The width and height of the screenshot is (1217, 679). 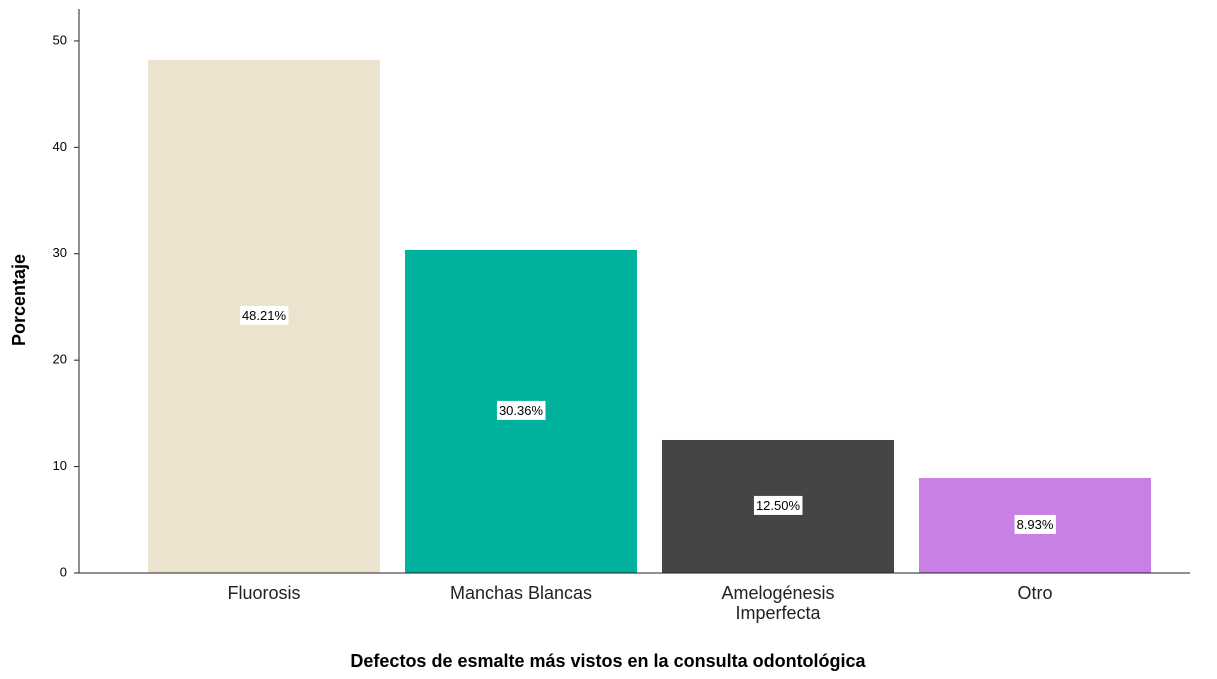 I want to click on x-tick-label: Otro, so click(x=1035, y=593).